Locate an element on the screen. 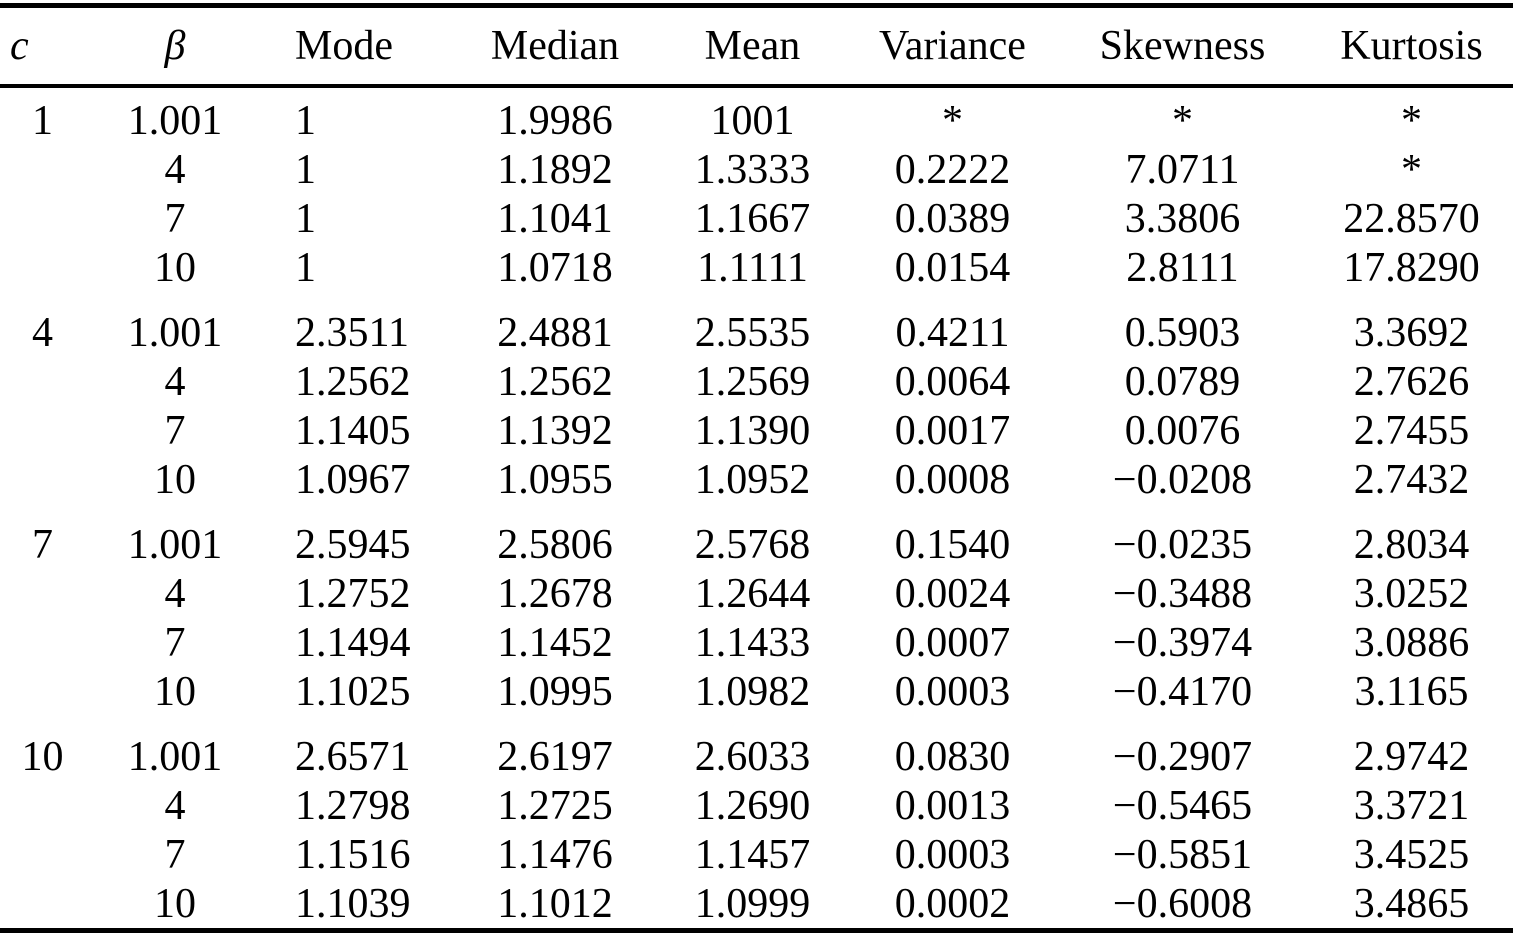 This screenshot has height=937, width=1513. cell-kurtosis: 3.0252 is located at coordinates (1411, 593).